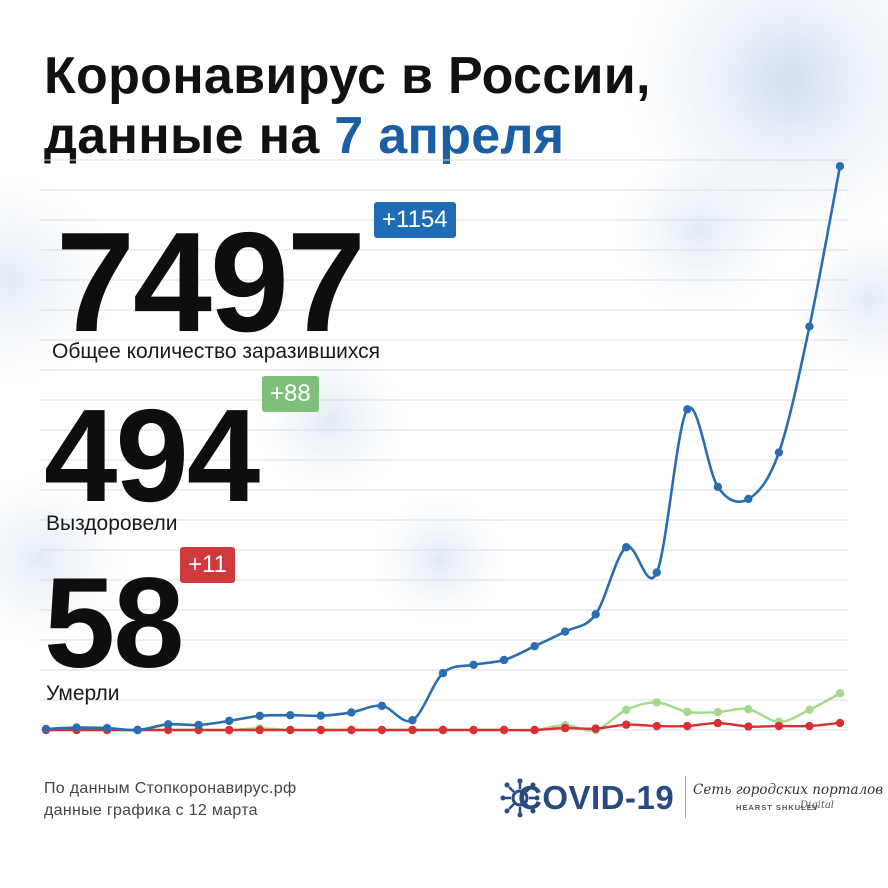  I want to click on brand-suffix: Digital, so click(817, 805).